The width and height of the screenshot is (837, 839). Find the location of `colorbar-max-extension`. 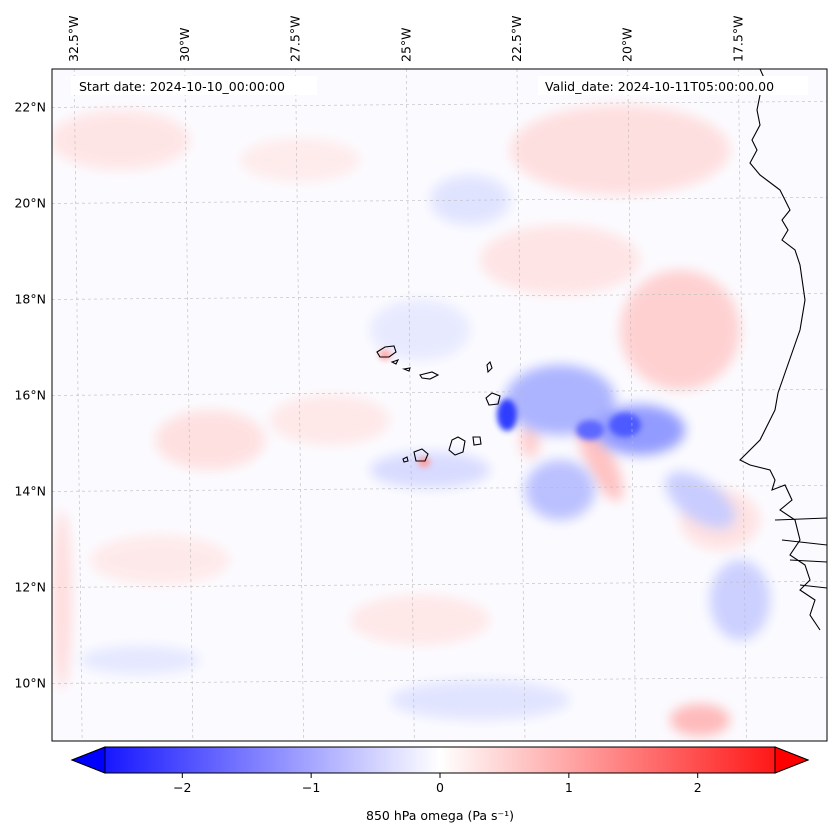

colorbar-max-extension is located at coordinates (792, 760).